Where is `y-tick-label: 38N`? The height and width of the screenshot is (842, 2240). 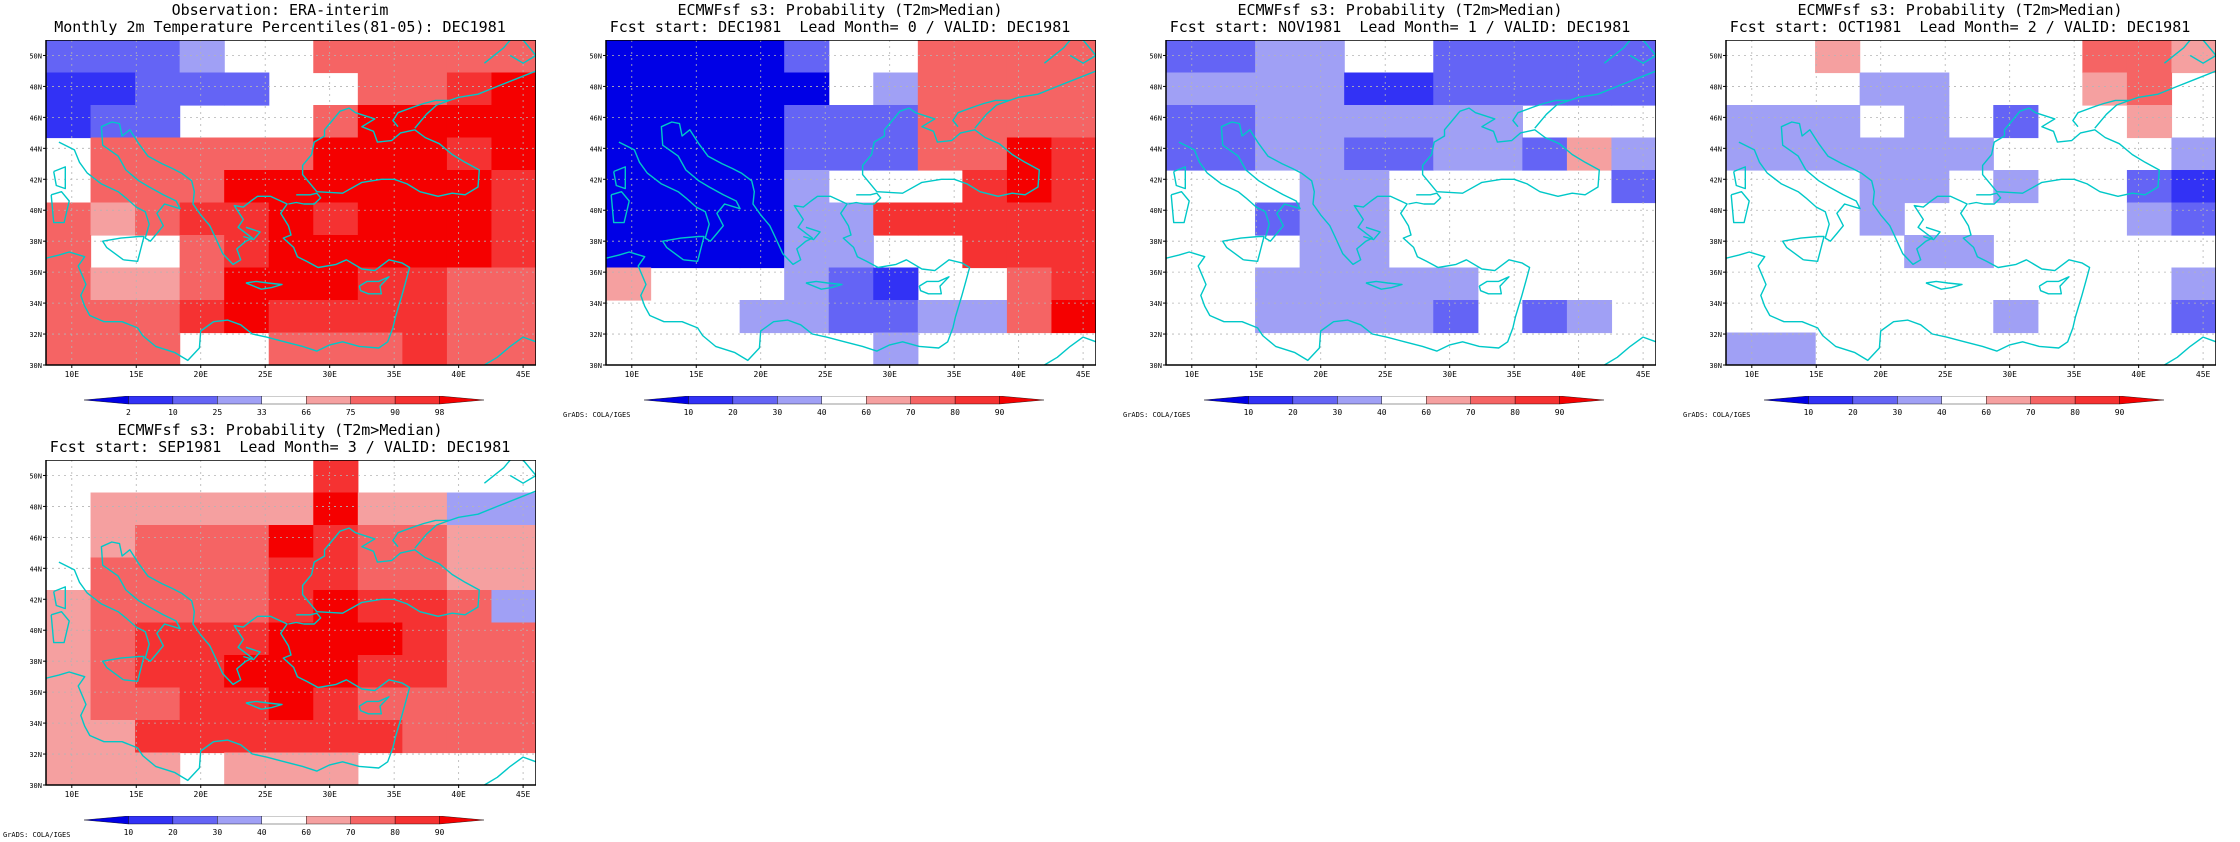 y-tick-label: 38N is located at coordinates (1156, 242).